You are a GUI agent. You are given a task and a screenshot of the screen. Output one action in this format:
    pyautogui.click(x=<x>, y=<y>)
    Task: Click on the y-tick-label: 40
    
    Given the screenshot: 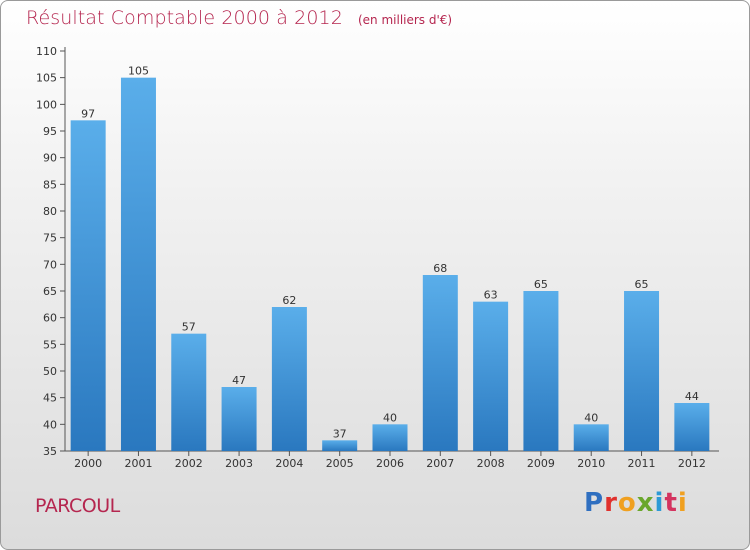 What is the action you would take?
    pyautogui.click(x=50, y=424)
    